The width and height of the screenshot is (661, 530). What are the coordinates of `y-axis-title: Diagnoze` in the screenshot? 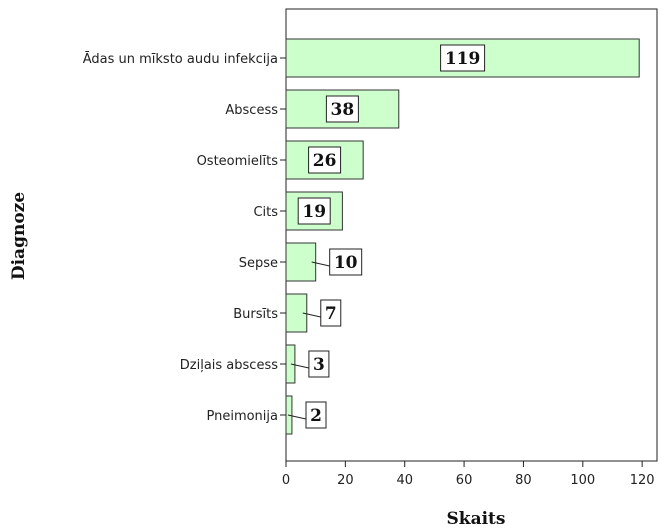 It's located at (19, 236).